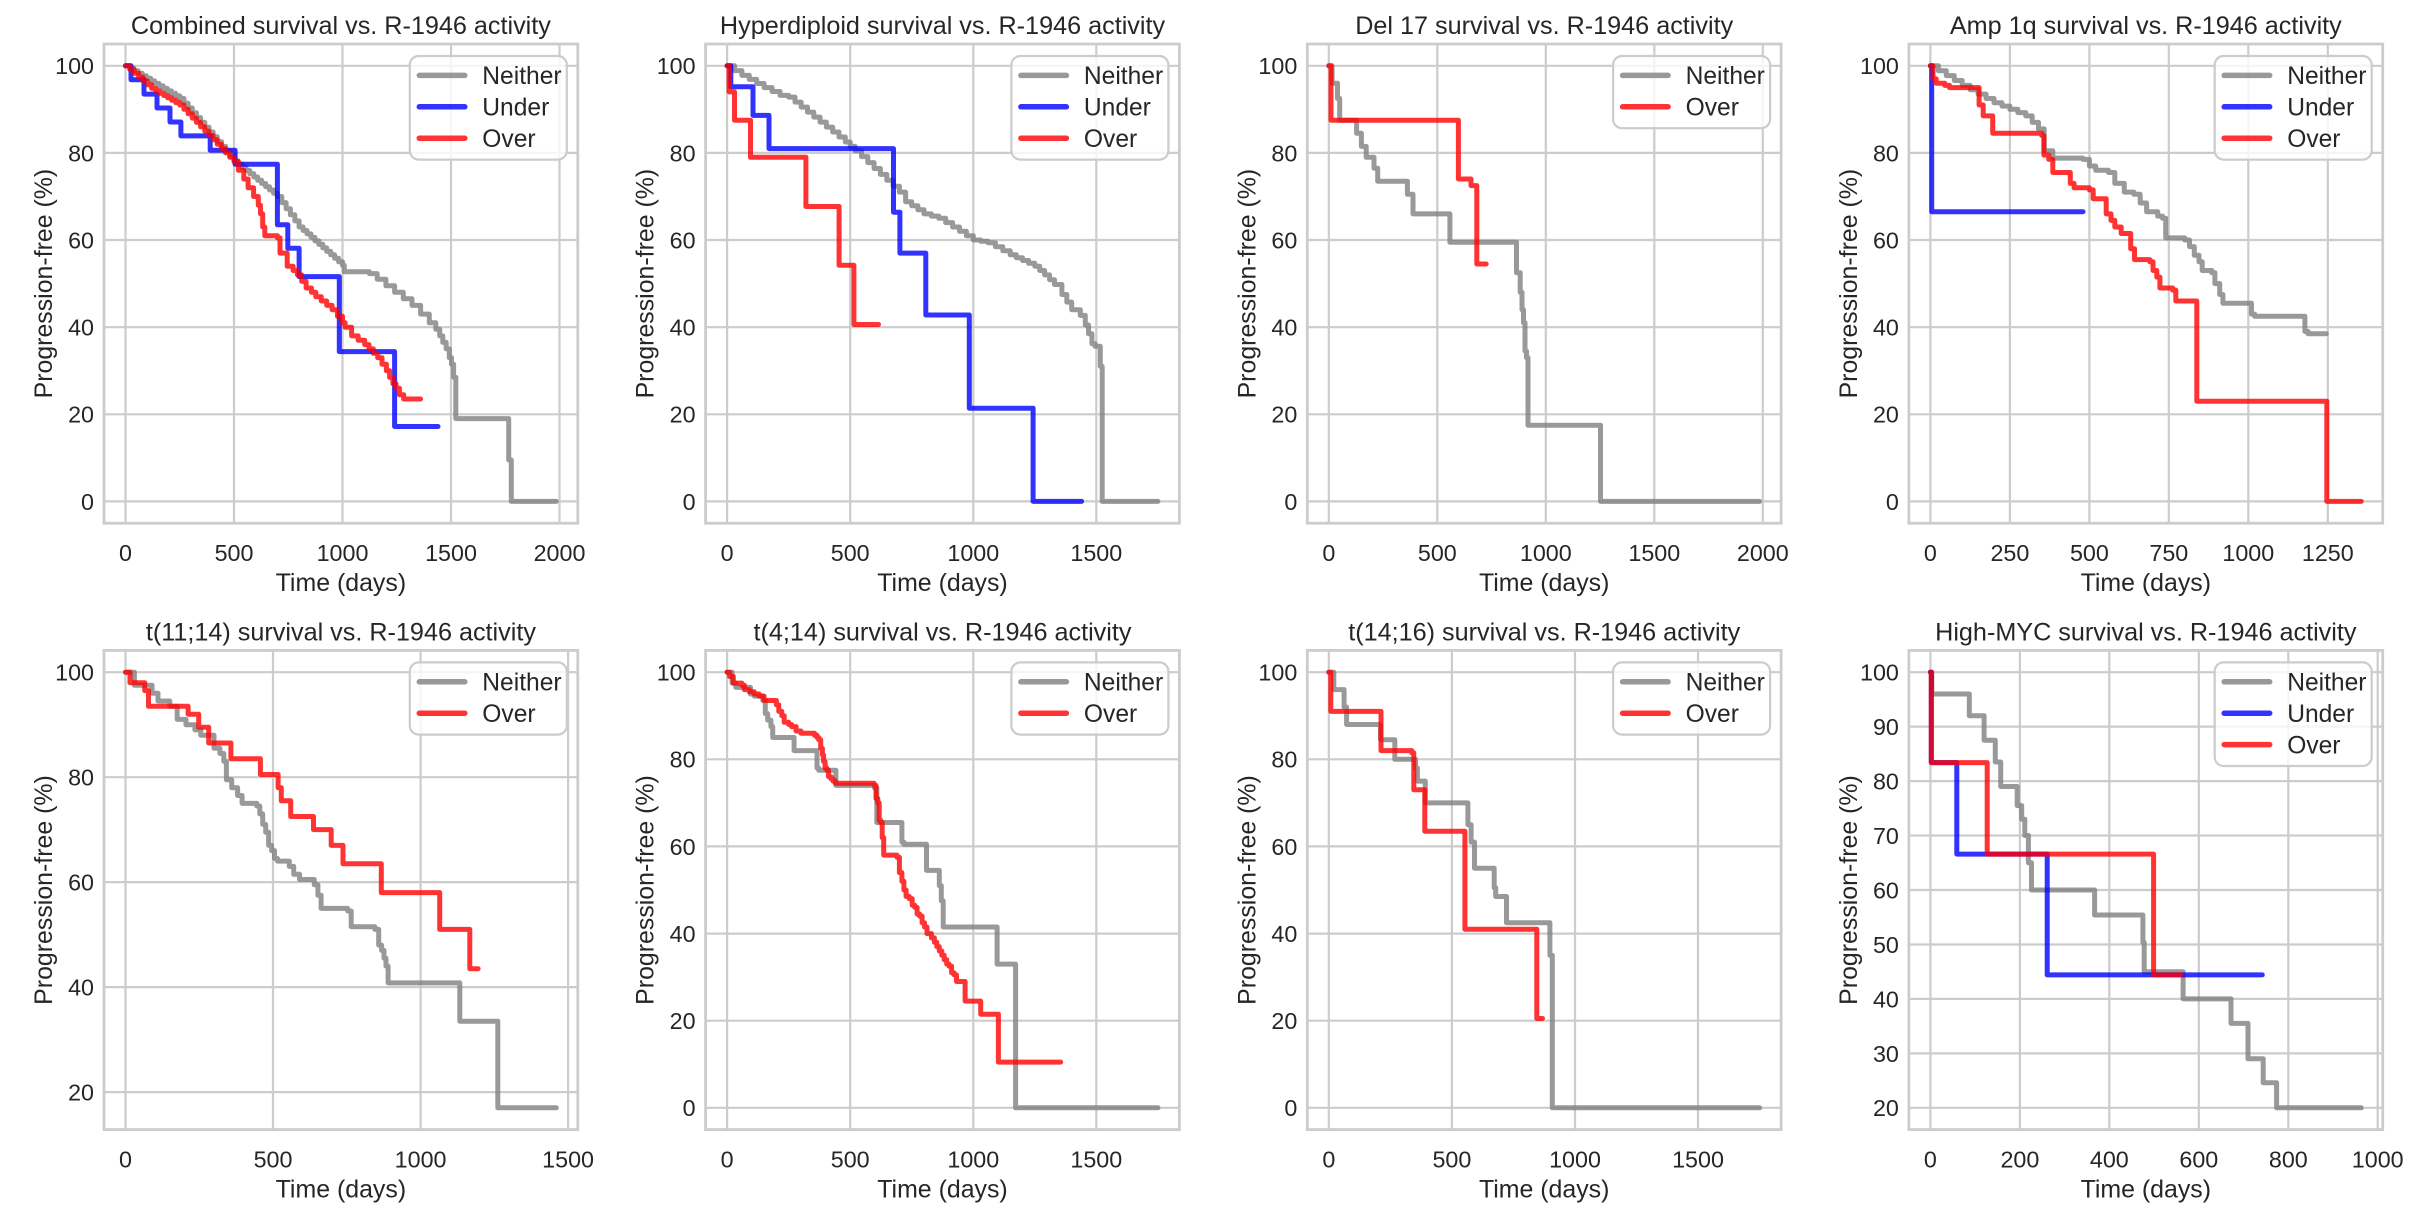 This screenshot has width=2418, height=1223. What do you see at coordinates (2146, 26) in the screenshot?
I see `svg-text:Amp 1q survival vs. R-1946 act: Amp 1q survival vs. R-1946 activity` at bounding box center [2146, 26].